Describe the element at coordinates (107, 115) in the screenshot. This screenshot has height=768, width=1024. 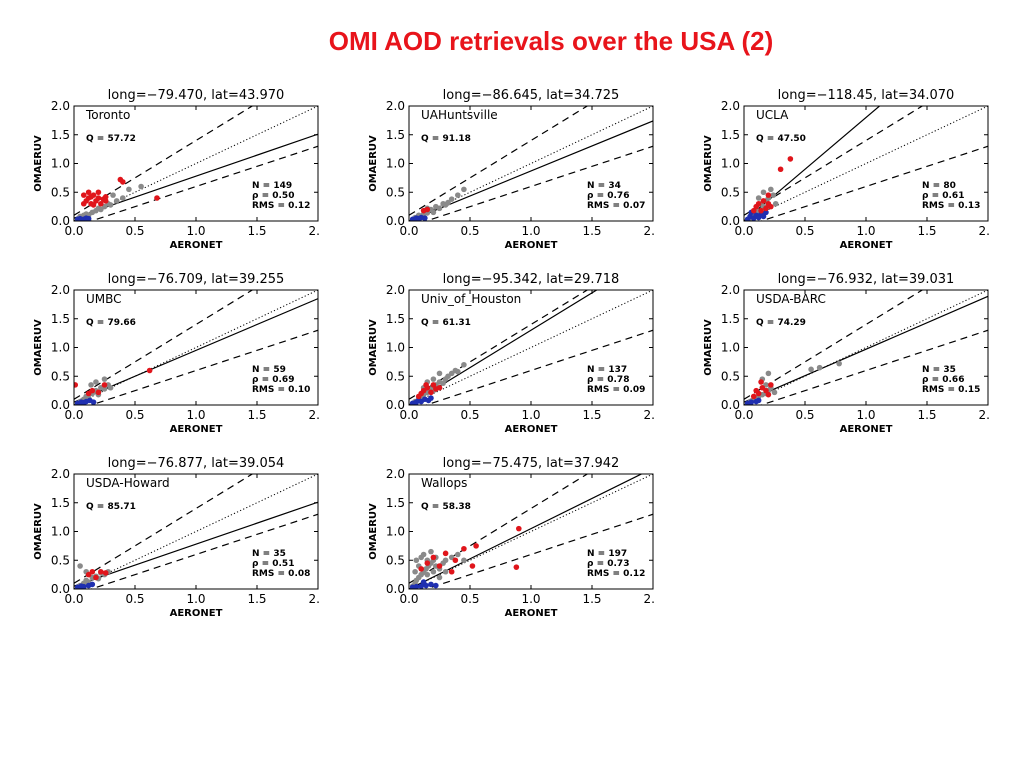
I see `site-name: Toronto` at that location.